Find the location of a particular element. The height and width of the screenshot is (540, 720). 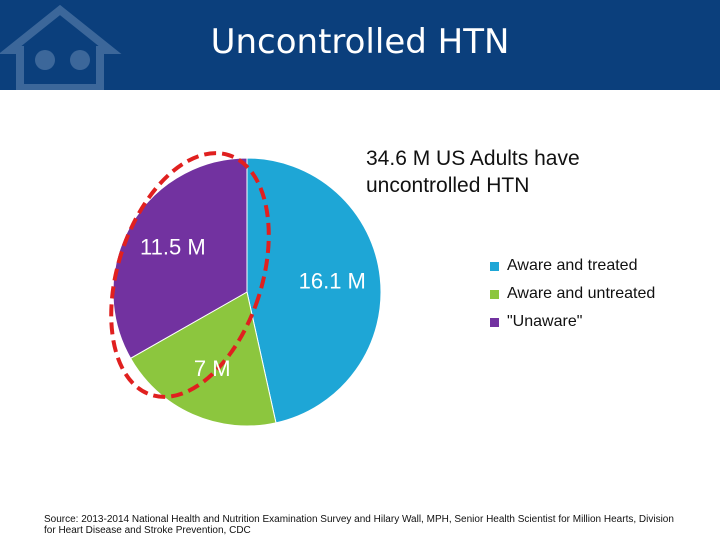

legend-label: Aware and untreated is located at coordinates (581, 293).